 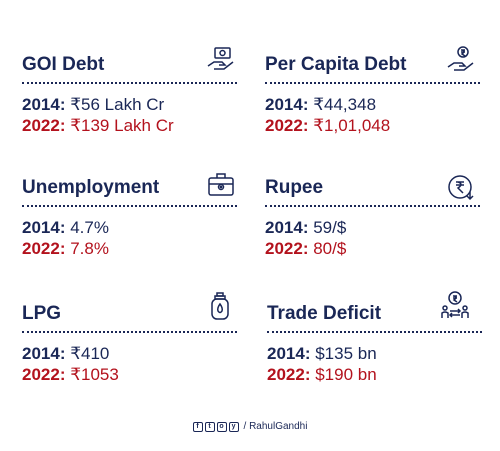 What do you see at coordinates (336, 64) in the screenshot?
I see `card-title: Per Capita Debt` at bounding box center [336, 64].